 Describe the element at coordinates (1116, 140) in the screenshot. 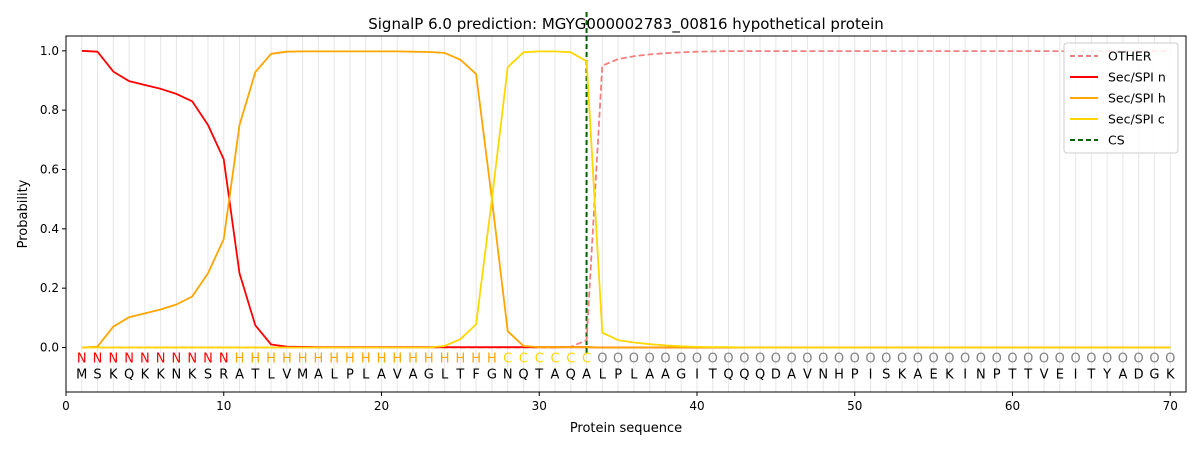

I see `legend-label: CS` at that location.